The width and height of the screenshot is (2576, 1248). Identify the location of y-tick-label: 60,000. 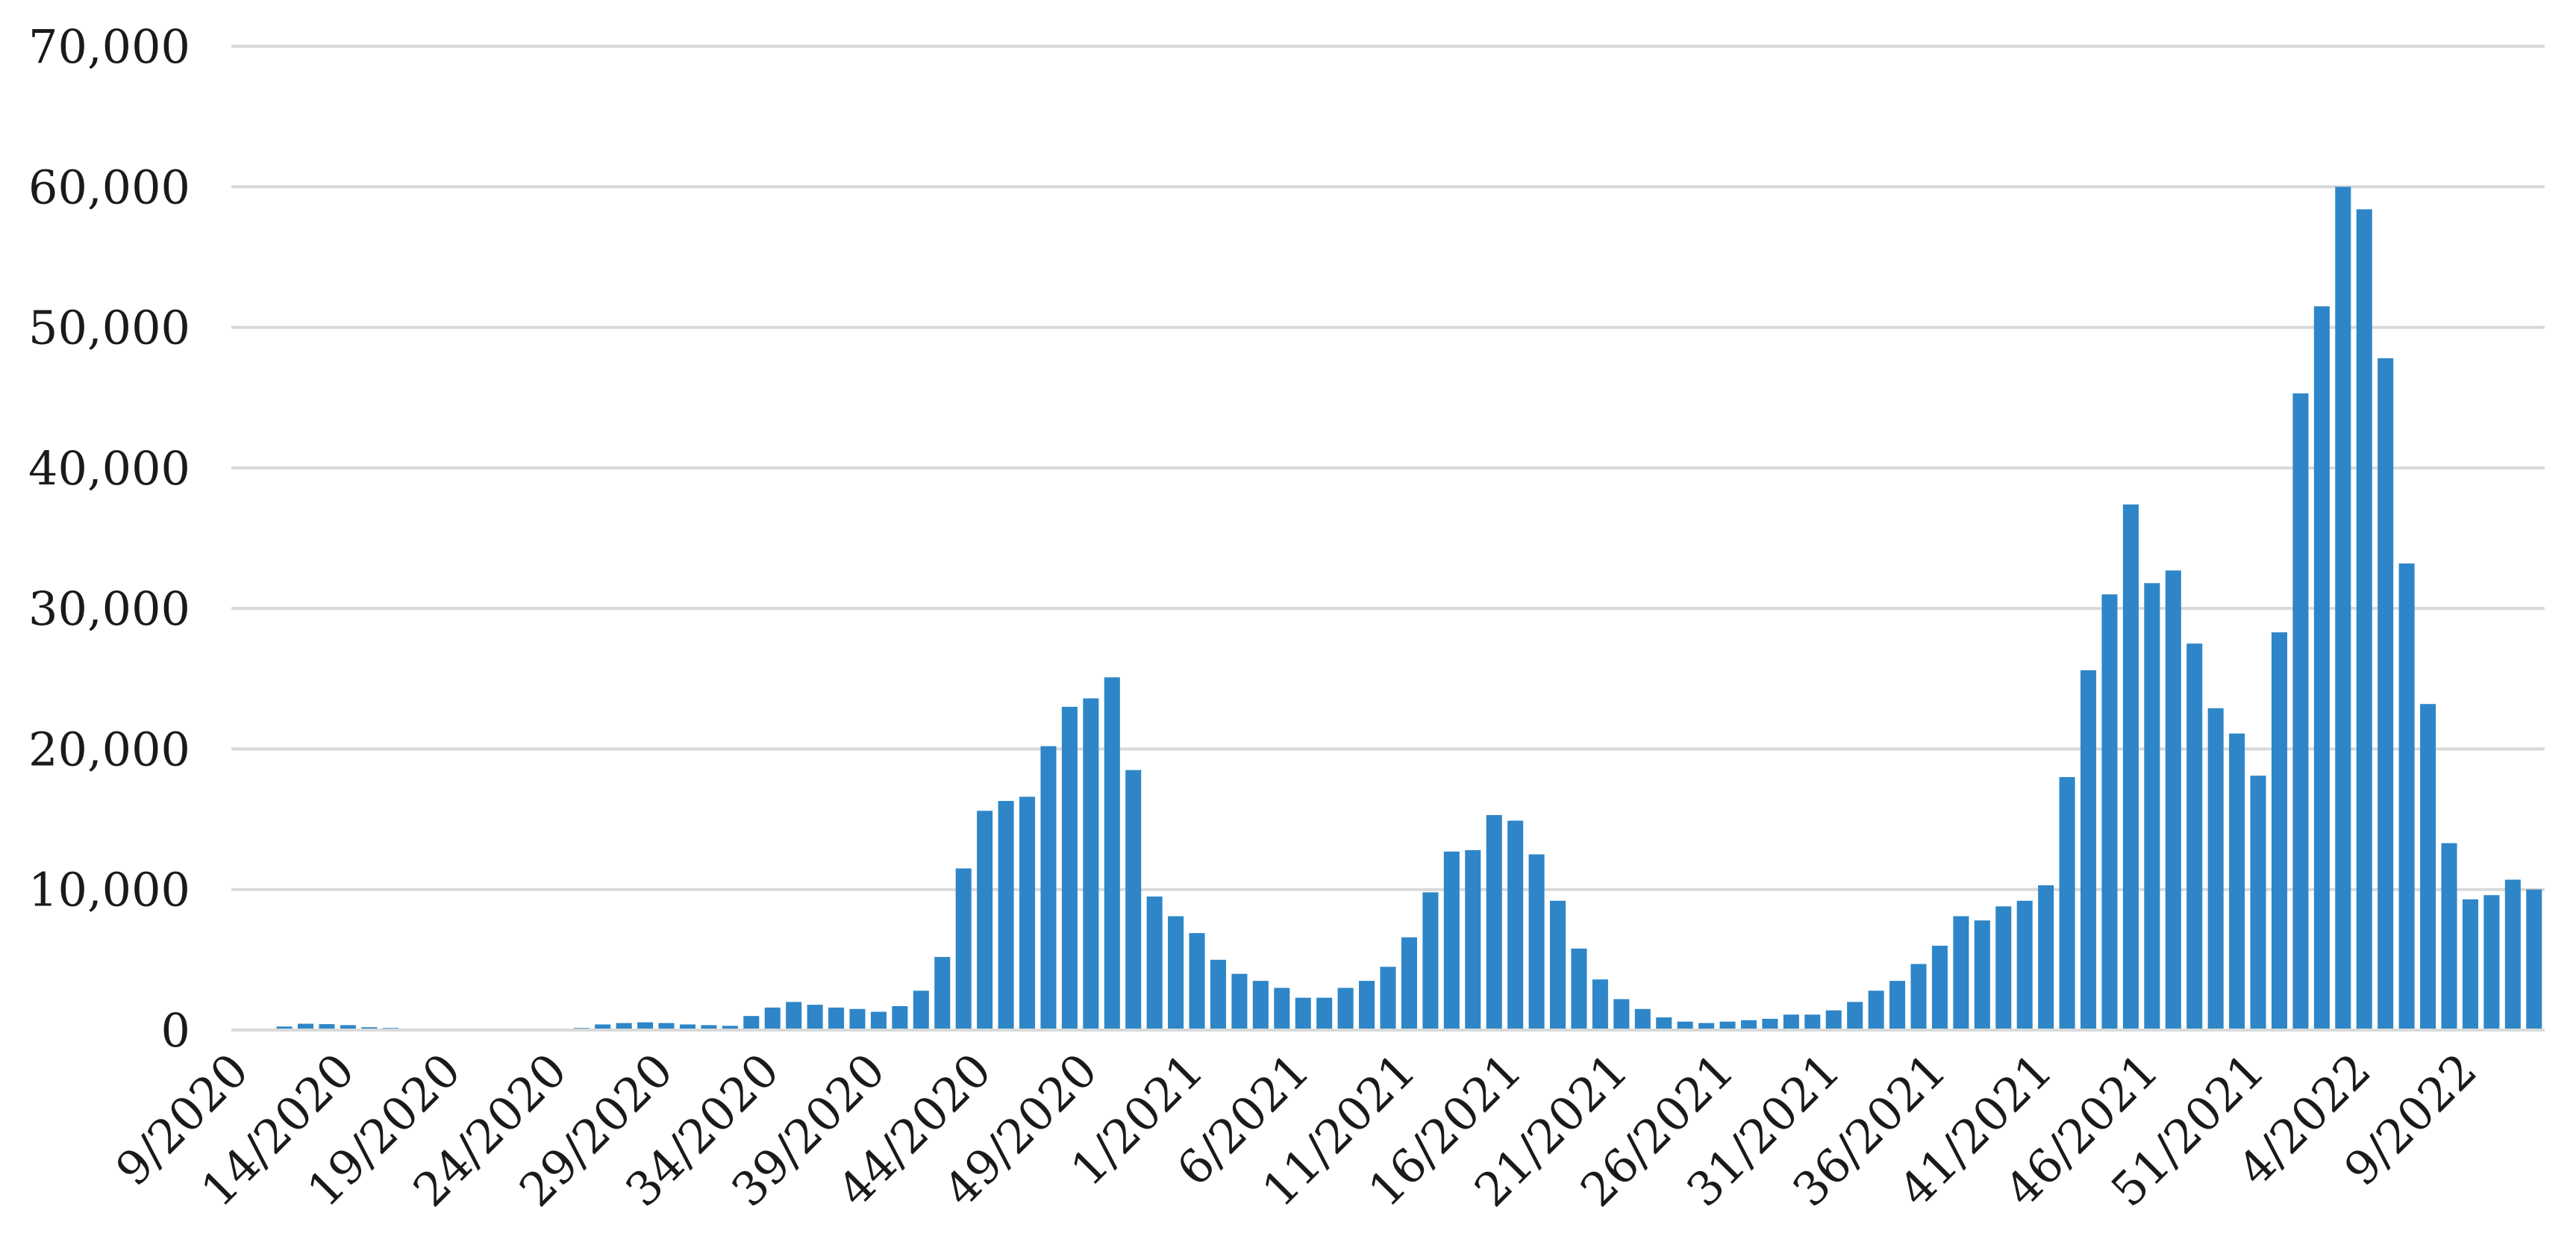
(109, 187).